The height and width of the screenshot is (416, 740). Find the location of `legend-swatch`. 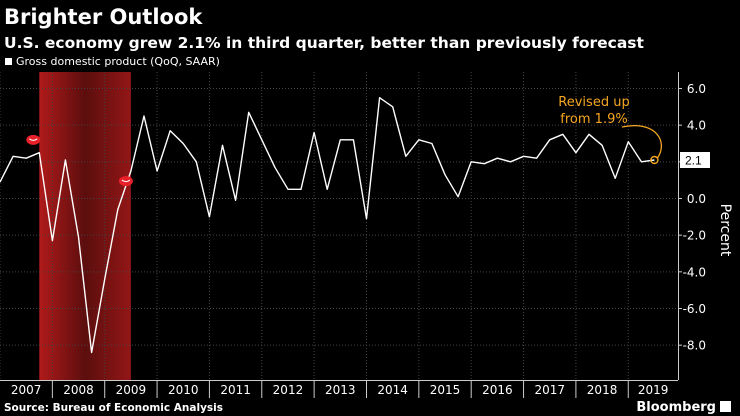

legend-swatch is located at coordinates (8, 61).